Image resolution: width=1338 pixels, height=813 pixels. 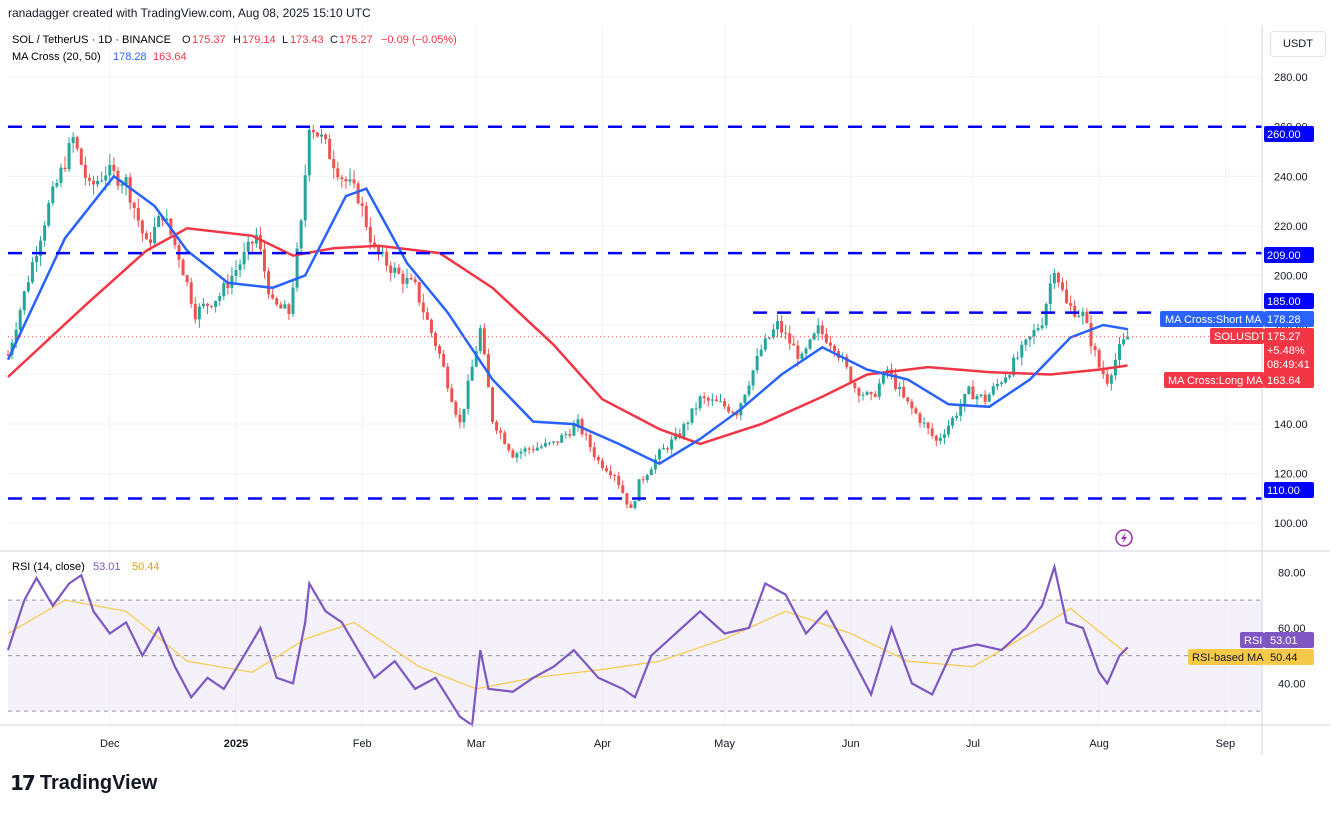 What do you see at coordinates (1215, 381) in the screenshot?
I see `ma-long-tag: MA Cross:Long MA` at bounding box center [1215, 381].